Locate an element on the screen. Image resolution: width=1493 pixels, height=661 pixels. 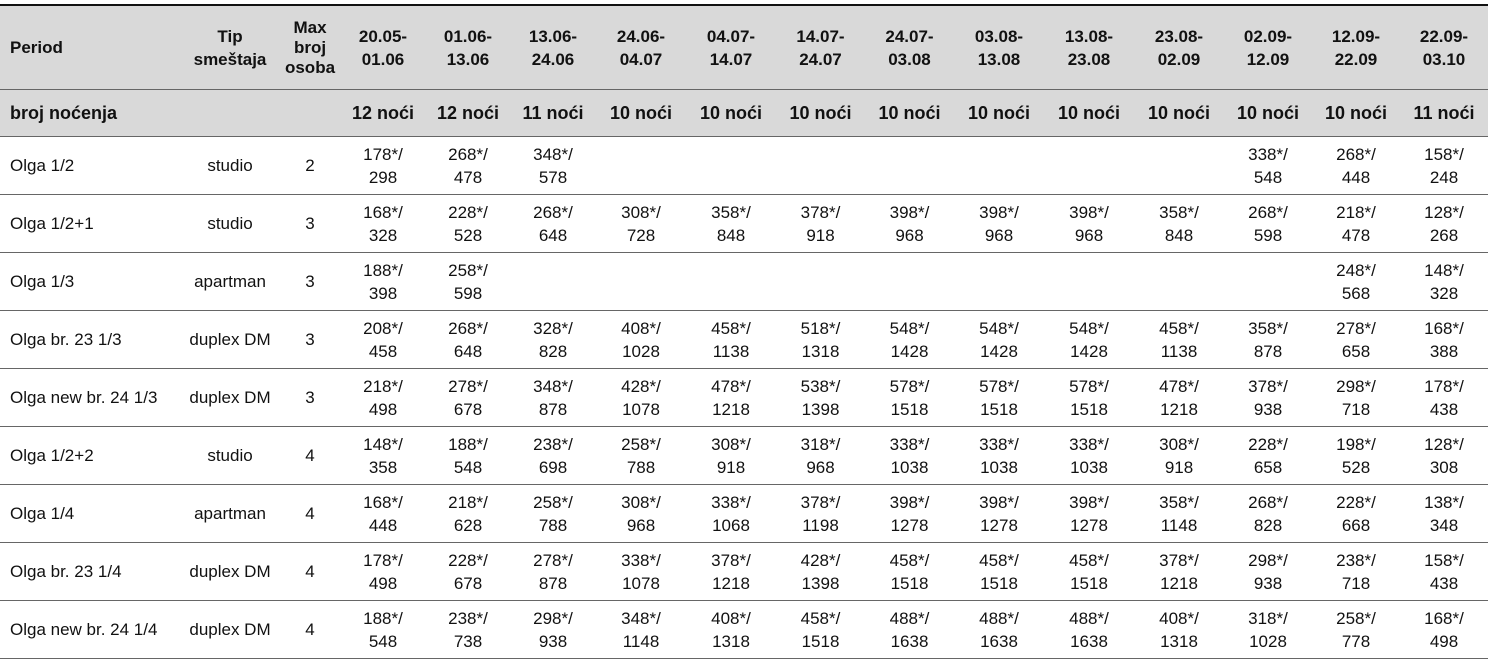
price-bottom: 788 is located at coordinates (553, 525).